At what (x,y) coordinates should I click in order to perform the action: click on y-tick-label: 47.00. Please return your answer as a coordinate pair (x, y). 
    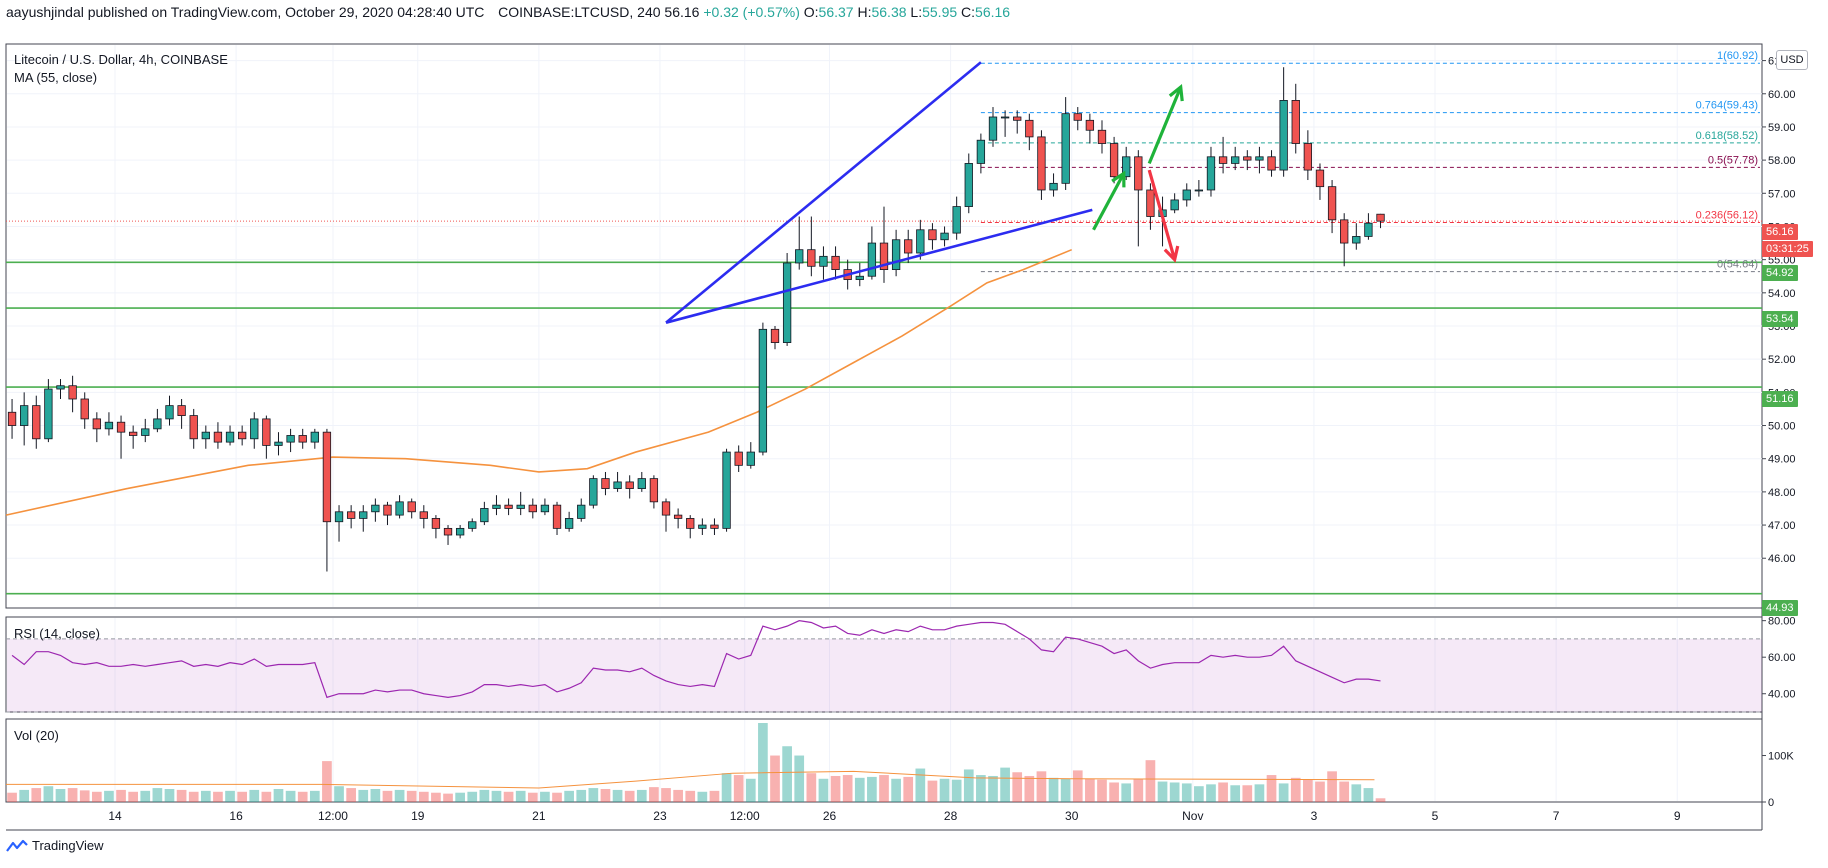
    Looking at the image, I should click on (1782, 526).